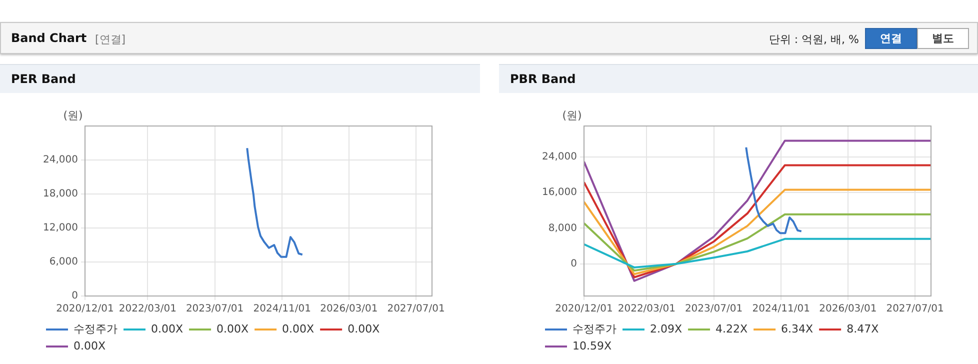  What do you see at coordinates (666, 329) in the screenshot?
I see `legend-label: 2.09X` at bounding box center [666, 329].